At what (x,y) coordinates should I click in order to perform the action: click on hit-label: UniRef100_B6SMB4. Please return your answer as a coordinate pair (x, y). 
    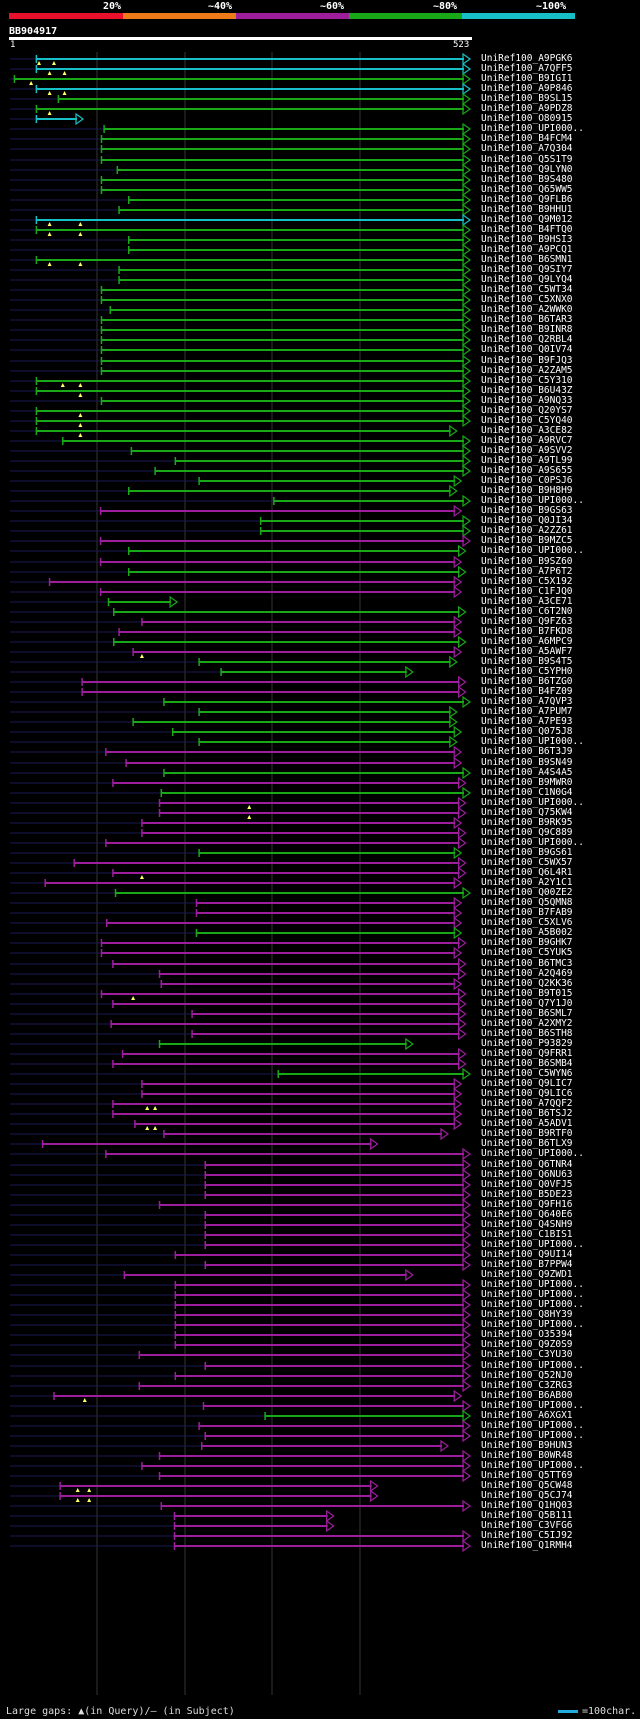
    Looking at the image, I should click on (527, 1063).